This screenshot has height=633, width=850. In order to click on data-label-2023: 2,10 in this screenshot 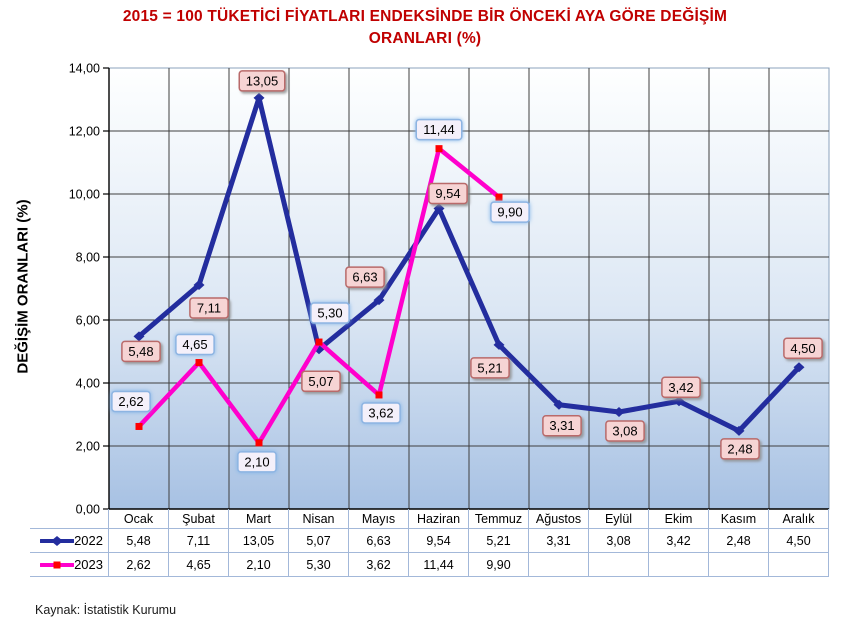, I will do `click(256, 461)`.